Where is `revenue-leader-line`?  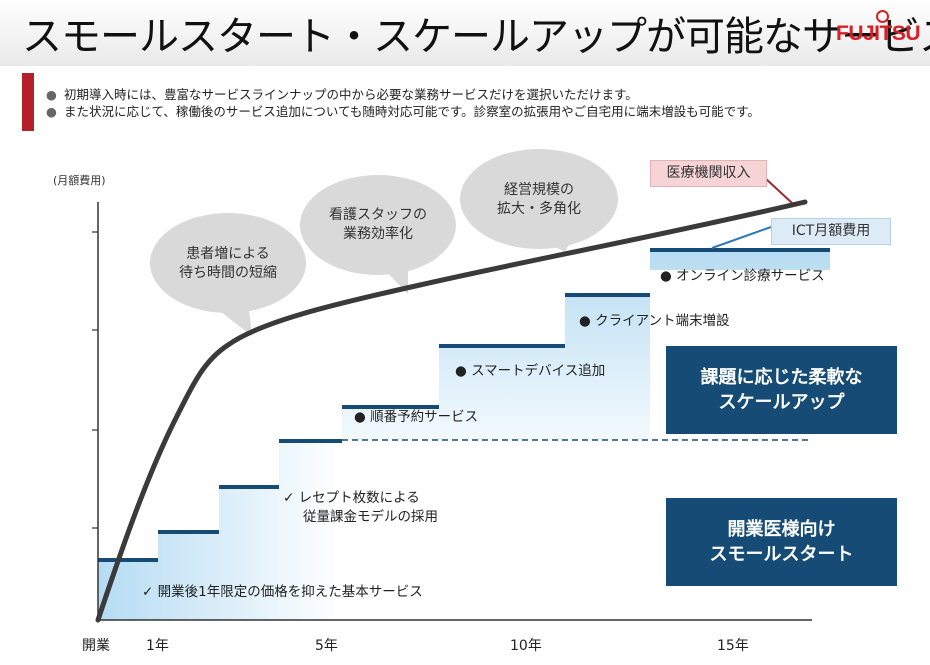
revenue-leader-line is located at coordinates (778, 190).